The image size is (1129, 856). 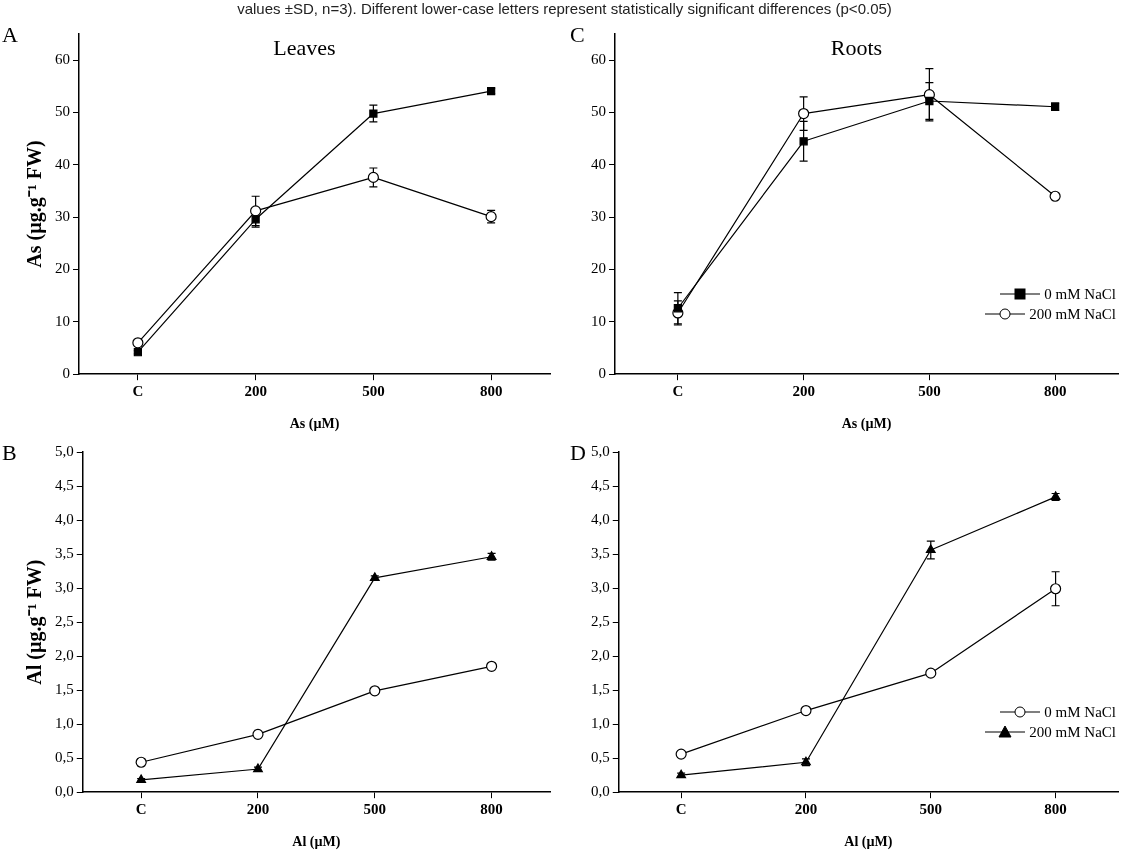 What do you see at coordinates (578, 453) in the screenshot?
I see `text: D` at bounding box center [578, 453].